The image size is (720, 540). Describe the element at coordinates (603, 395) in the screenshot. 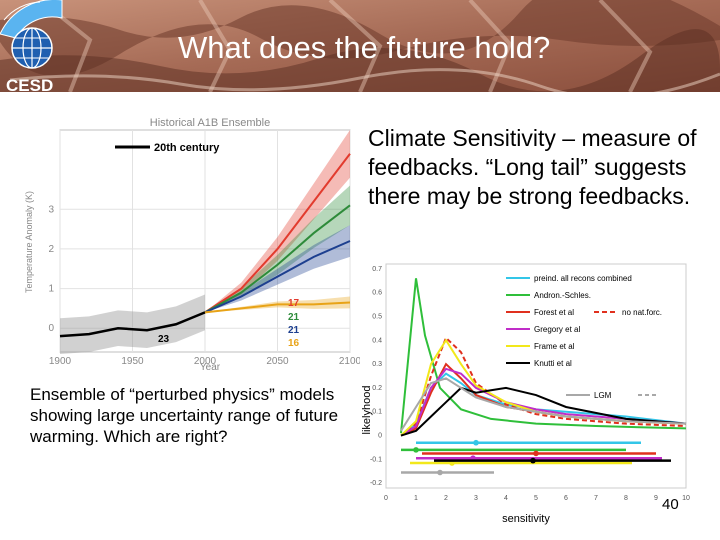

I see `chart2-legend-label-7: LGM` at that location.